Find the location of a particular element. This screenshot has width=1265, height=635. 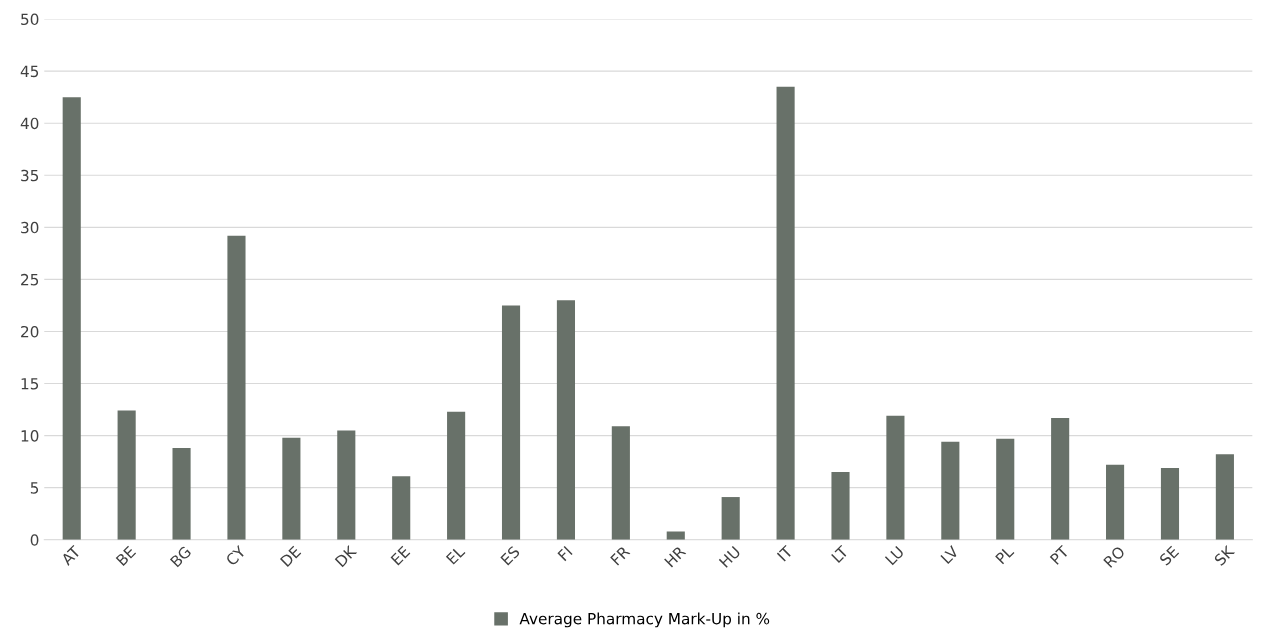

x-tick-label: FR is located at coordinates (620, 555).